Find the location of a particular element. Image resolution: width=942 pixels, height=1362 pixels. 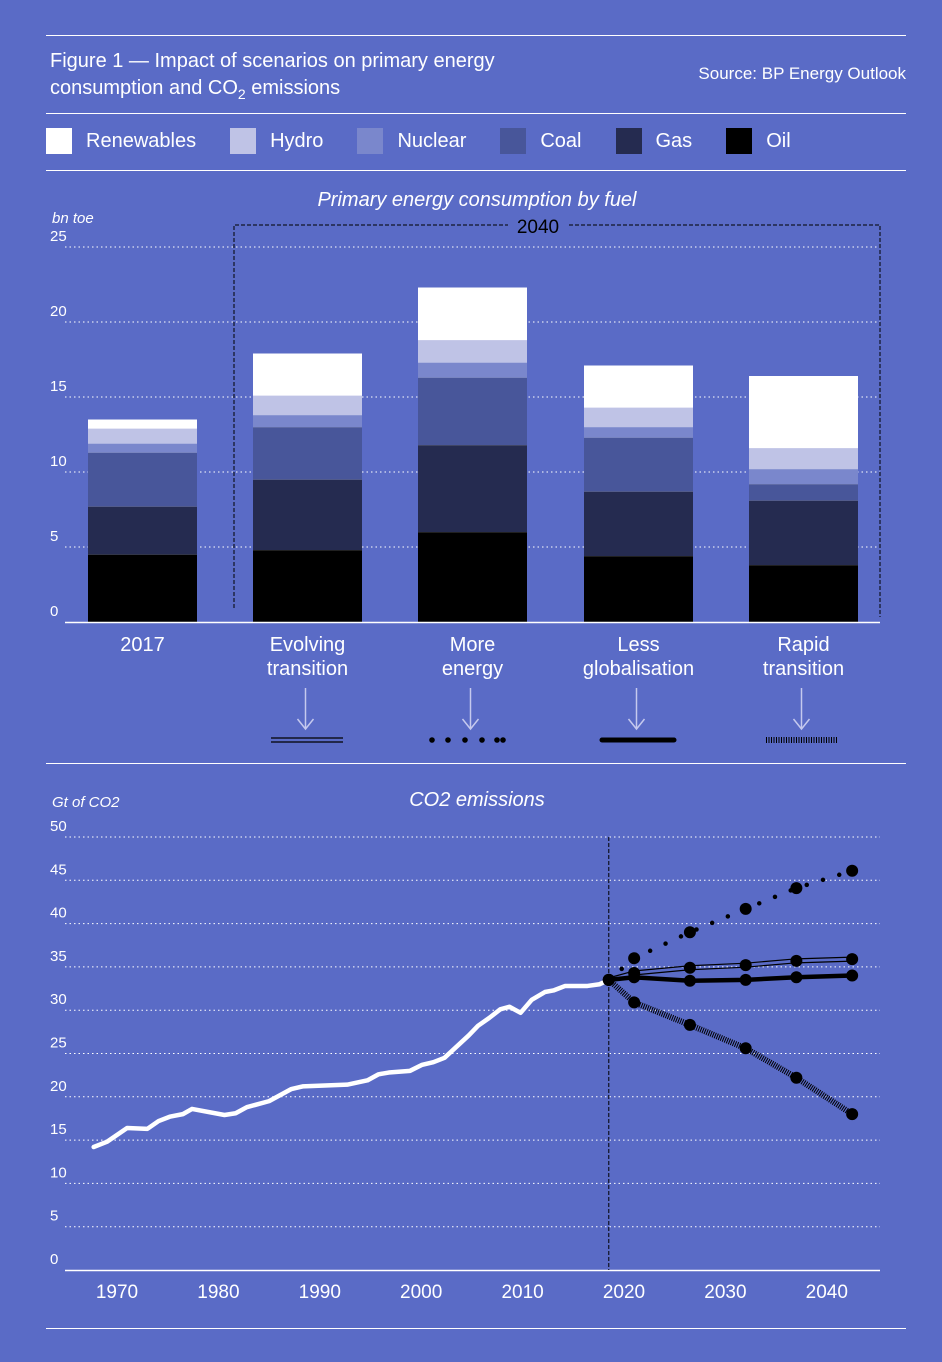

category-label: globalisation is located at coordinates (638, 669).